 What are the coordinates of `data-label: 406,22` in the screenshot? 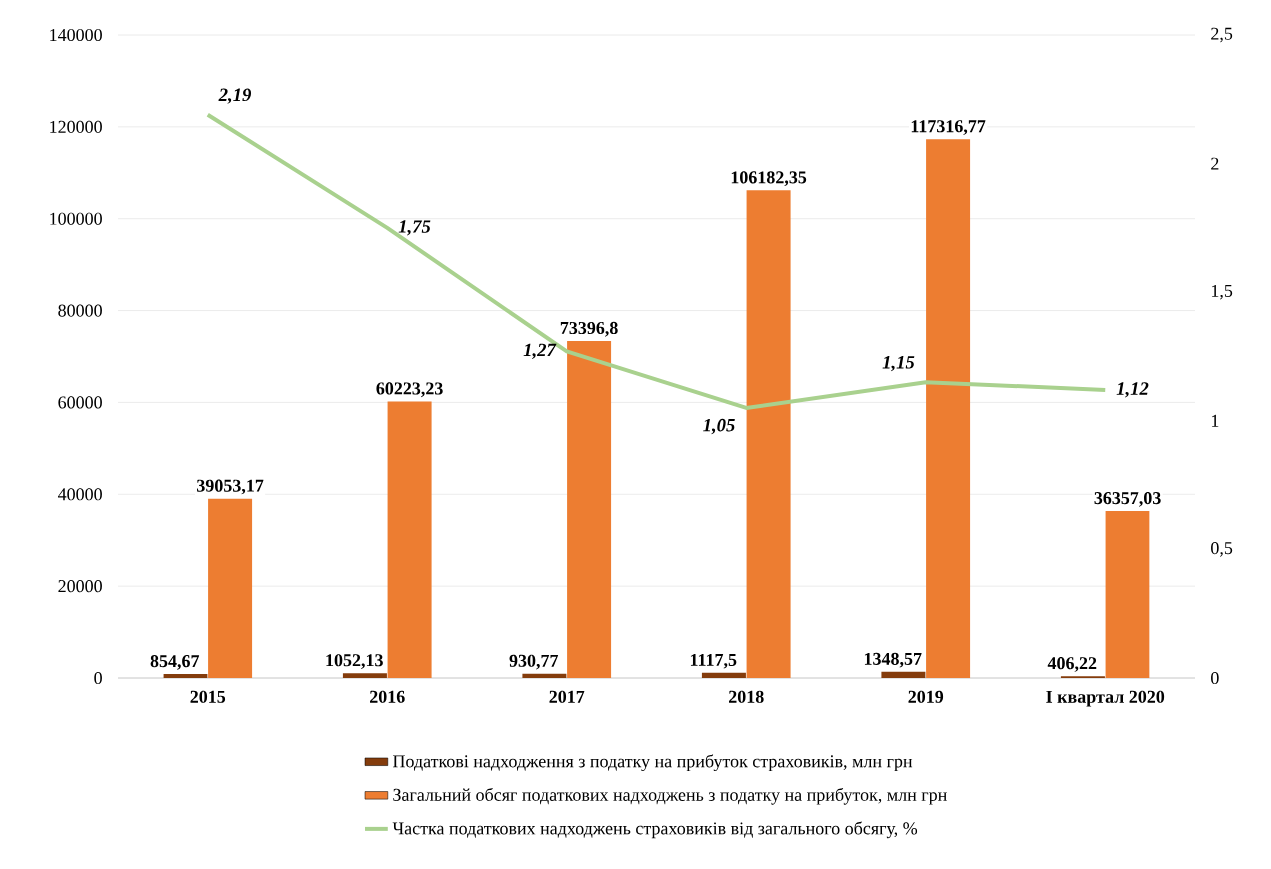 It's located at (1072, 664).